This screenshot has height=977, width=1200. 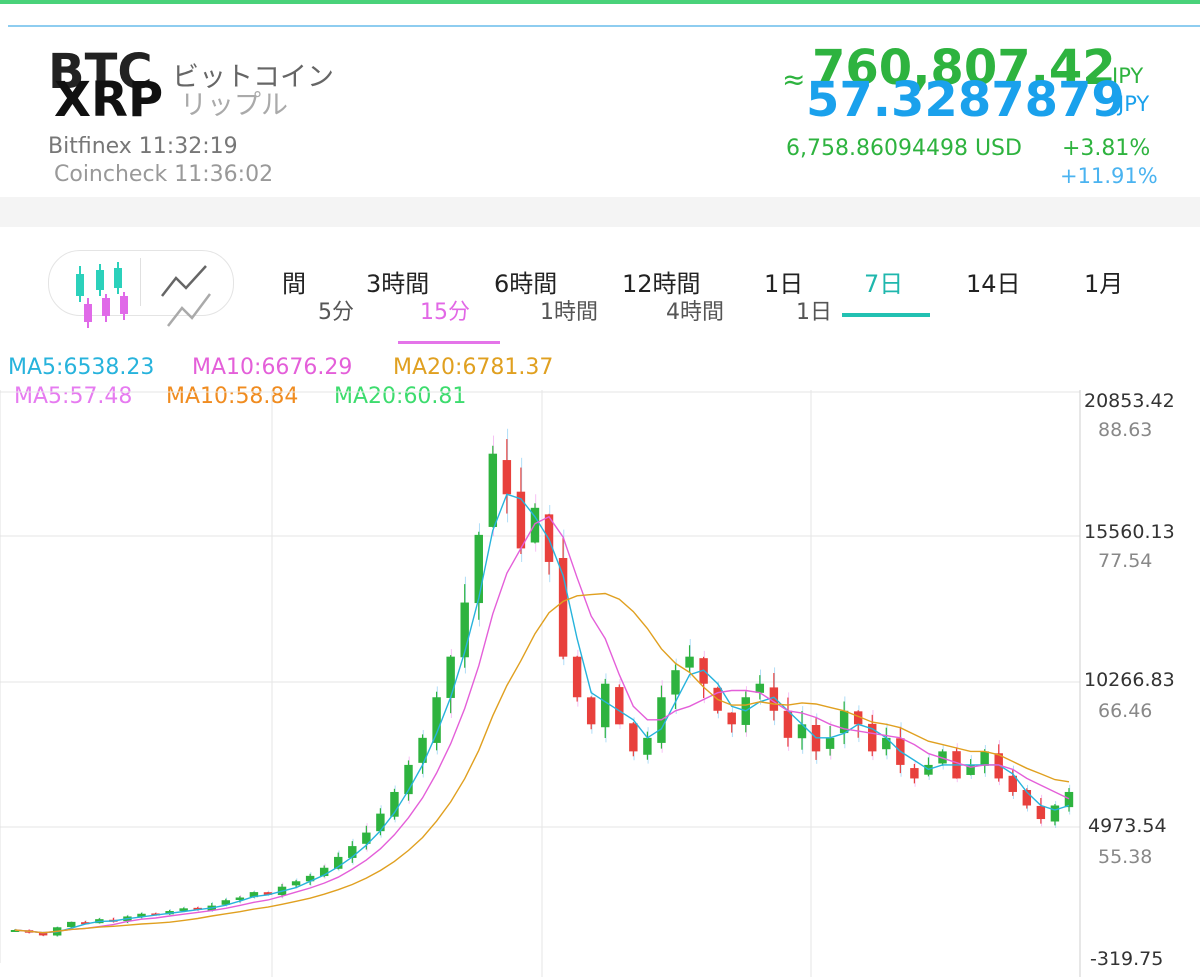 I want to click on xrp-symbol: XRP, so click(x=109, y=100).